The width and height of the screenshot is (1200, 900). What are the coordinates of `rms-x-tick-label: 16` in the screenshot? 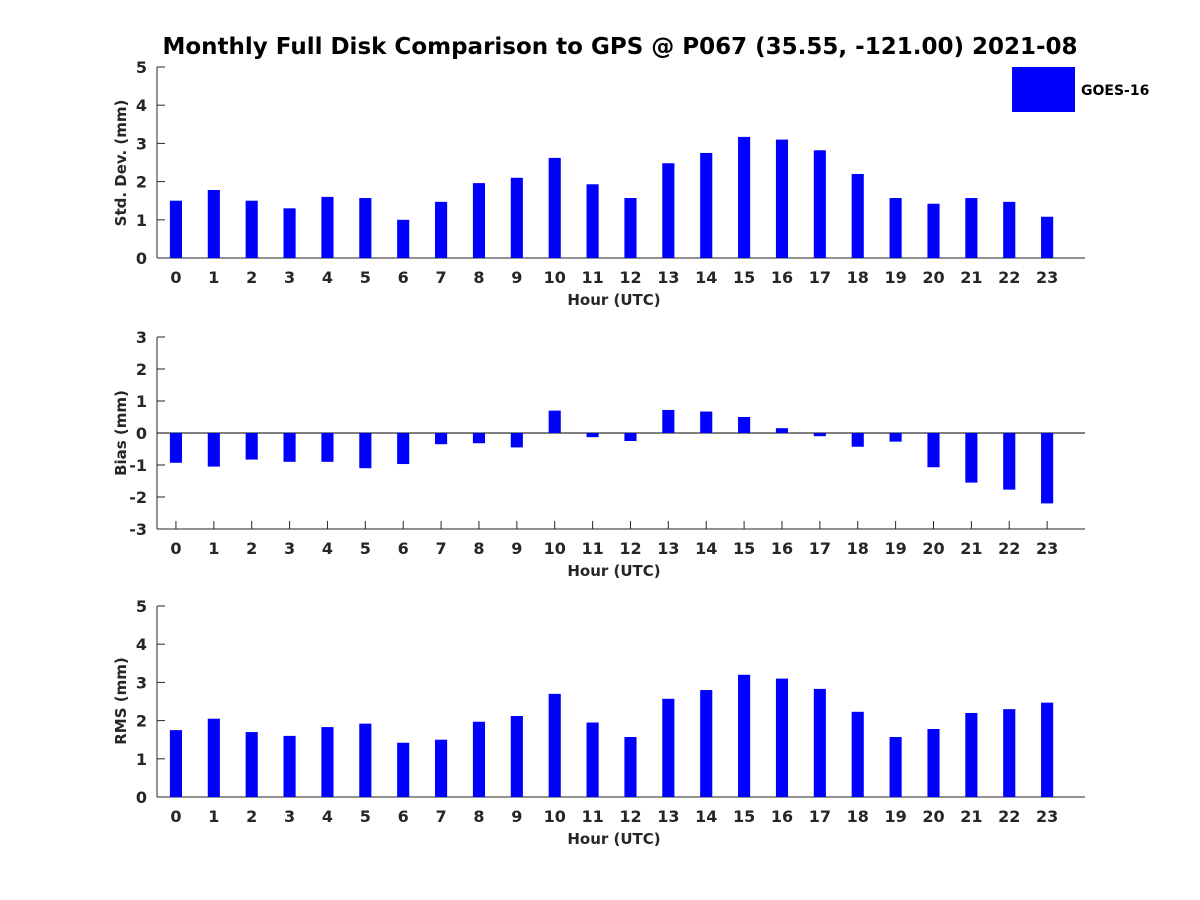 It's located at (782, 816).